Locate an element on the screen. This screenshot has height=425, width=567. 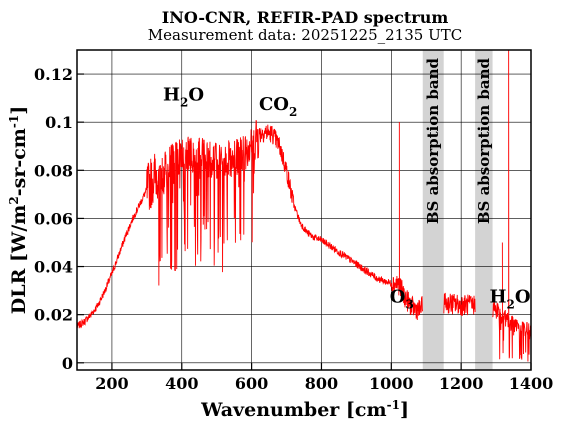
y-axis-label: DLR [W/m2-sr-cm-1] is located at coordinates (18, 210).